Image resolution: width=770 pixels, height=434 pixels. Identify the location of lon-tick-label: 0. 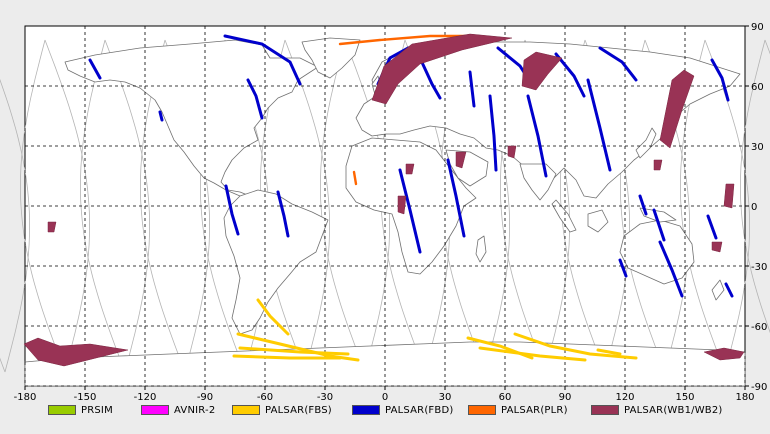
(385, 397).